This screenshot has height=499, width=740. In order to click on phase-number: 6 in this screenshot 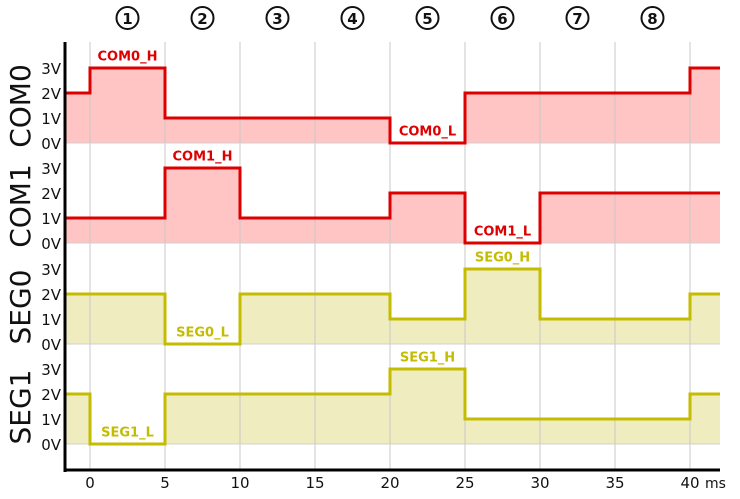, I will do `click(502, 19)`.